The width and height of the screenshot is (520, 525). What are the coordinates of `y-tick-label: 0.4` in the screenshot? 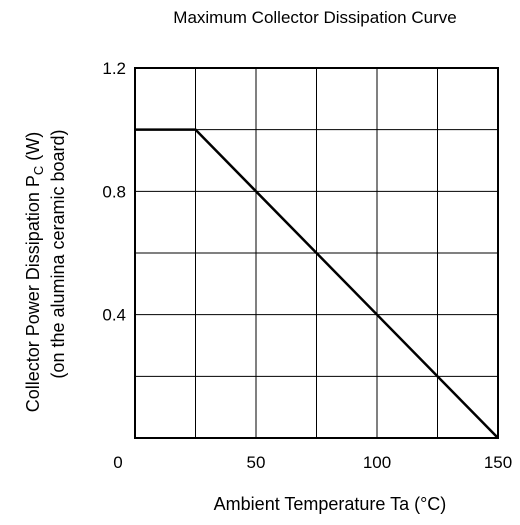 It's located at (114, 315).